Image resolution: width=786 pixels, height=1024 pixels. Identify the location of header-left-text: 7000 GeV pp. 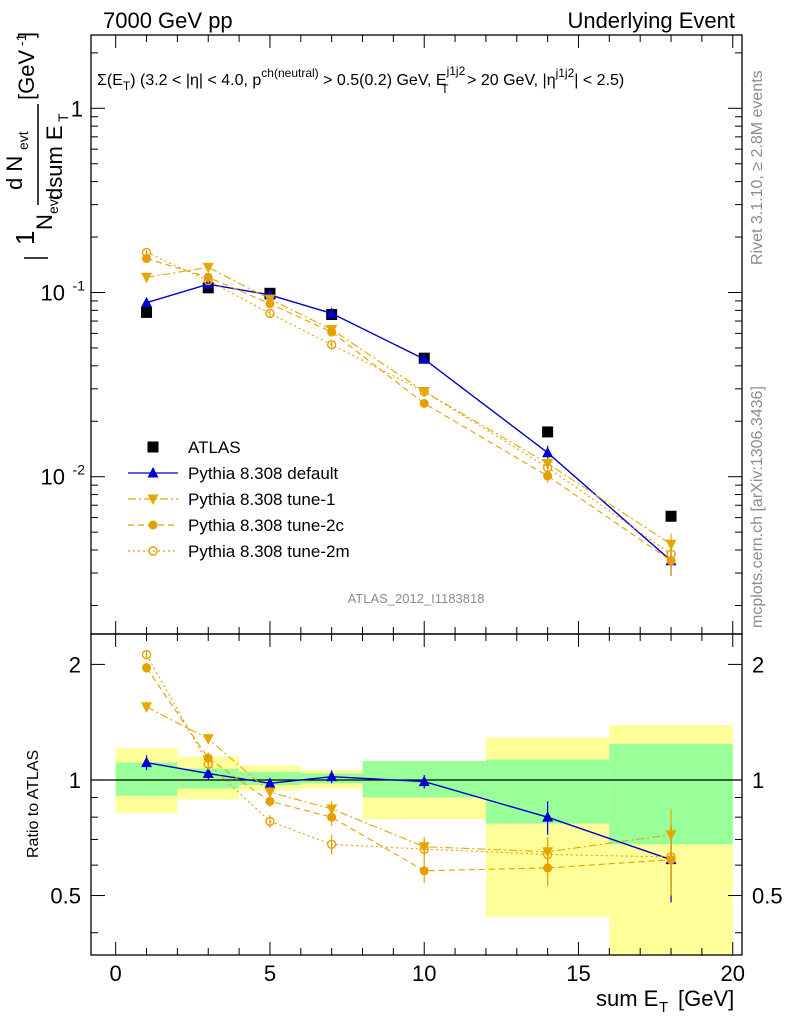
(168, 20).